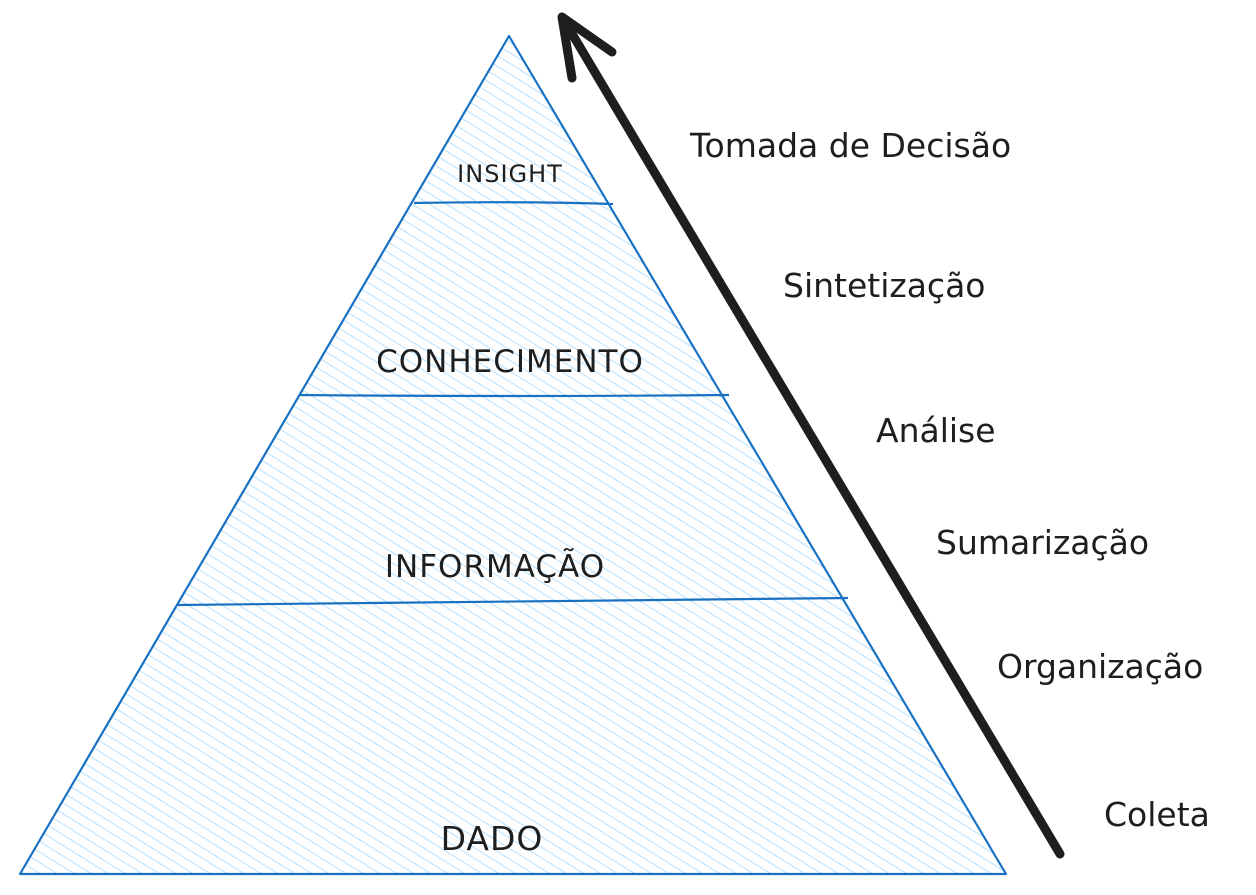  I want to click on step-label-sintetizacao: Sintetização, so click(884, 285).